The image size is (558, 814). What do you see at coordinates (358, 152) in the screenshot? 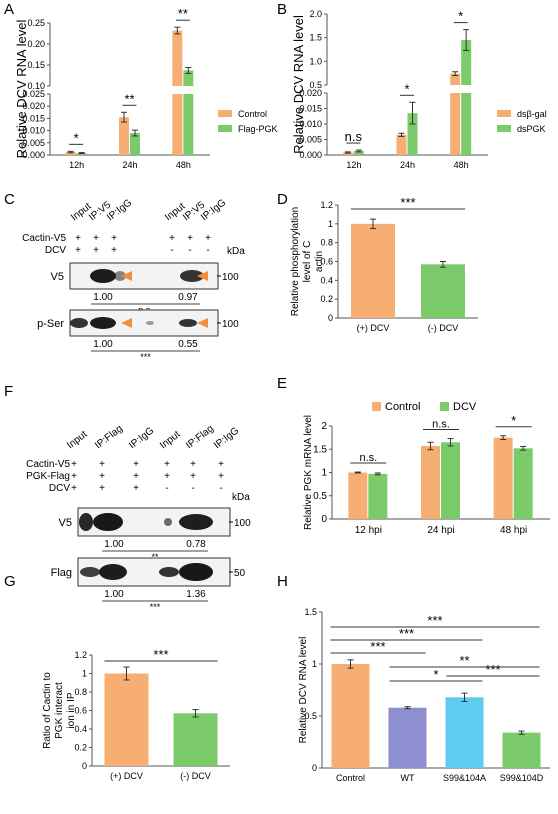
I see `bar-dsPGK` at bounding box center [358, 152].